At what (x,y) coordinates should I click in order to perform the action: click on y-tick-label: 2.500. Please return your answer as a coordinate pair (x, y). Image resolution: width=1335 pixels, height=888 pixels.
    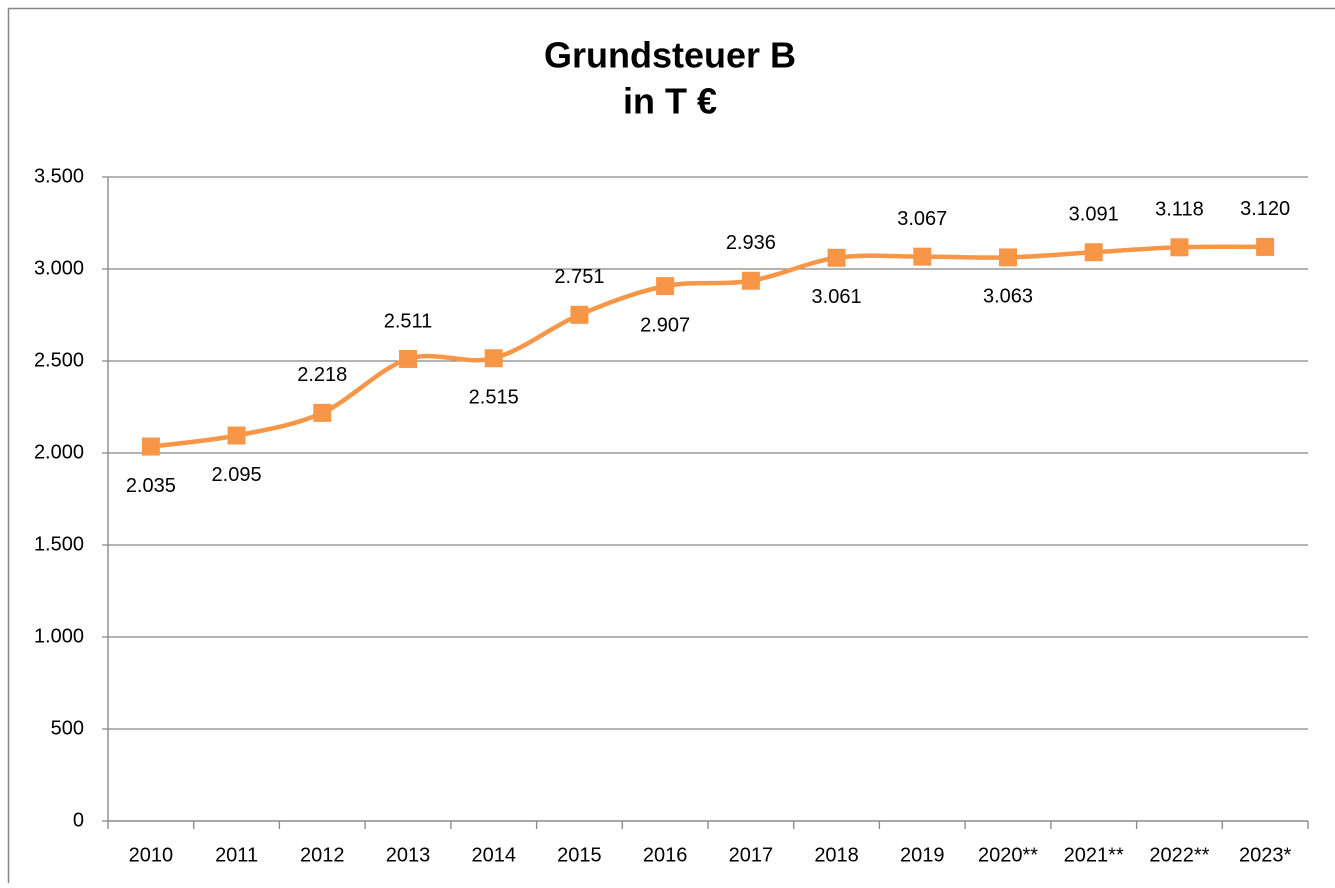
    Looking at the image, I should click on (59, 360).